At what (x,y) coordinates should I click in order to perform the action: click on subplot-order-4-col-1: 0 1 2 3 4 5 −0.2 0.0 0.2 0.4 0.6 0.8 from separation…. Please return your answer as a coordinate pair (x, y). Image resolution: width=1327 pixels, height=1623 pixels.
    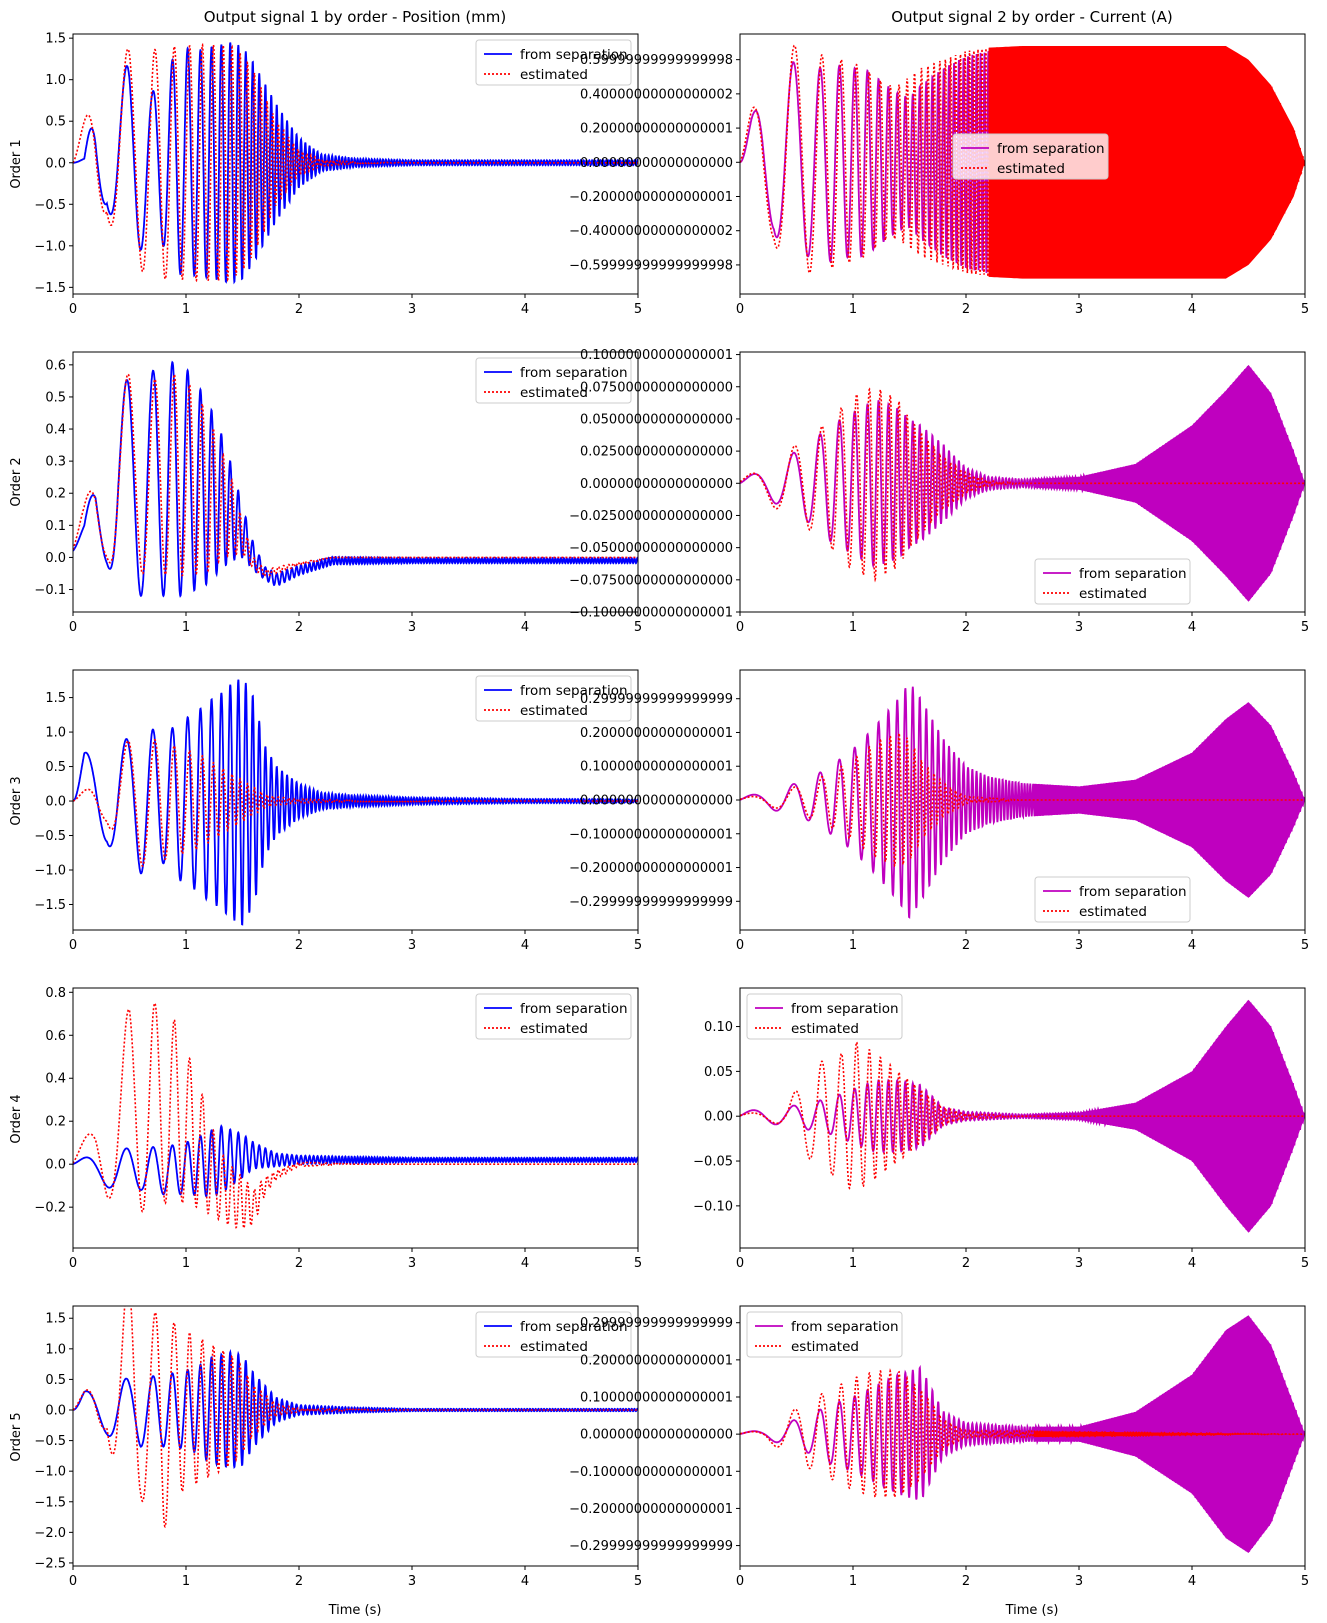
    Looking at the image, I should click on (338, 1128).